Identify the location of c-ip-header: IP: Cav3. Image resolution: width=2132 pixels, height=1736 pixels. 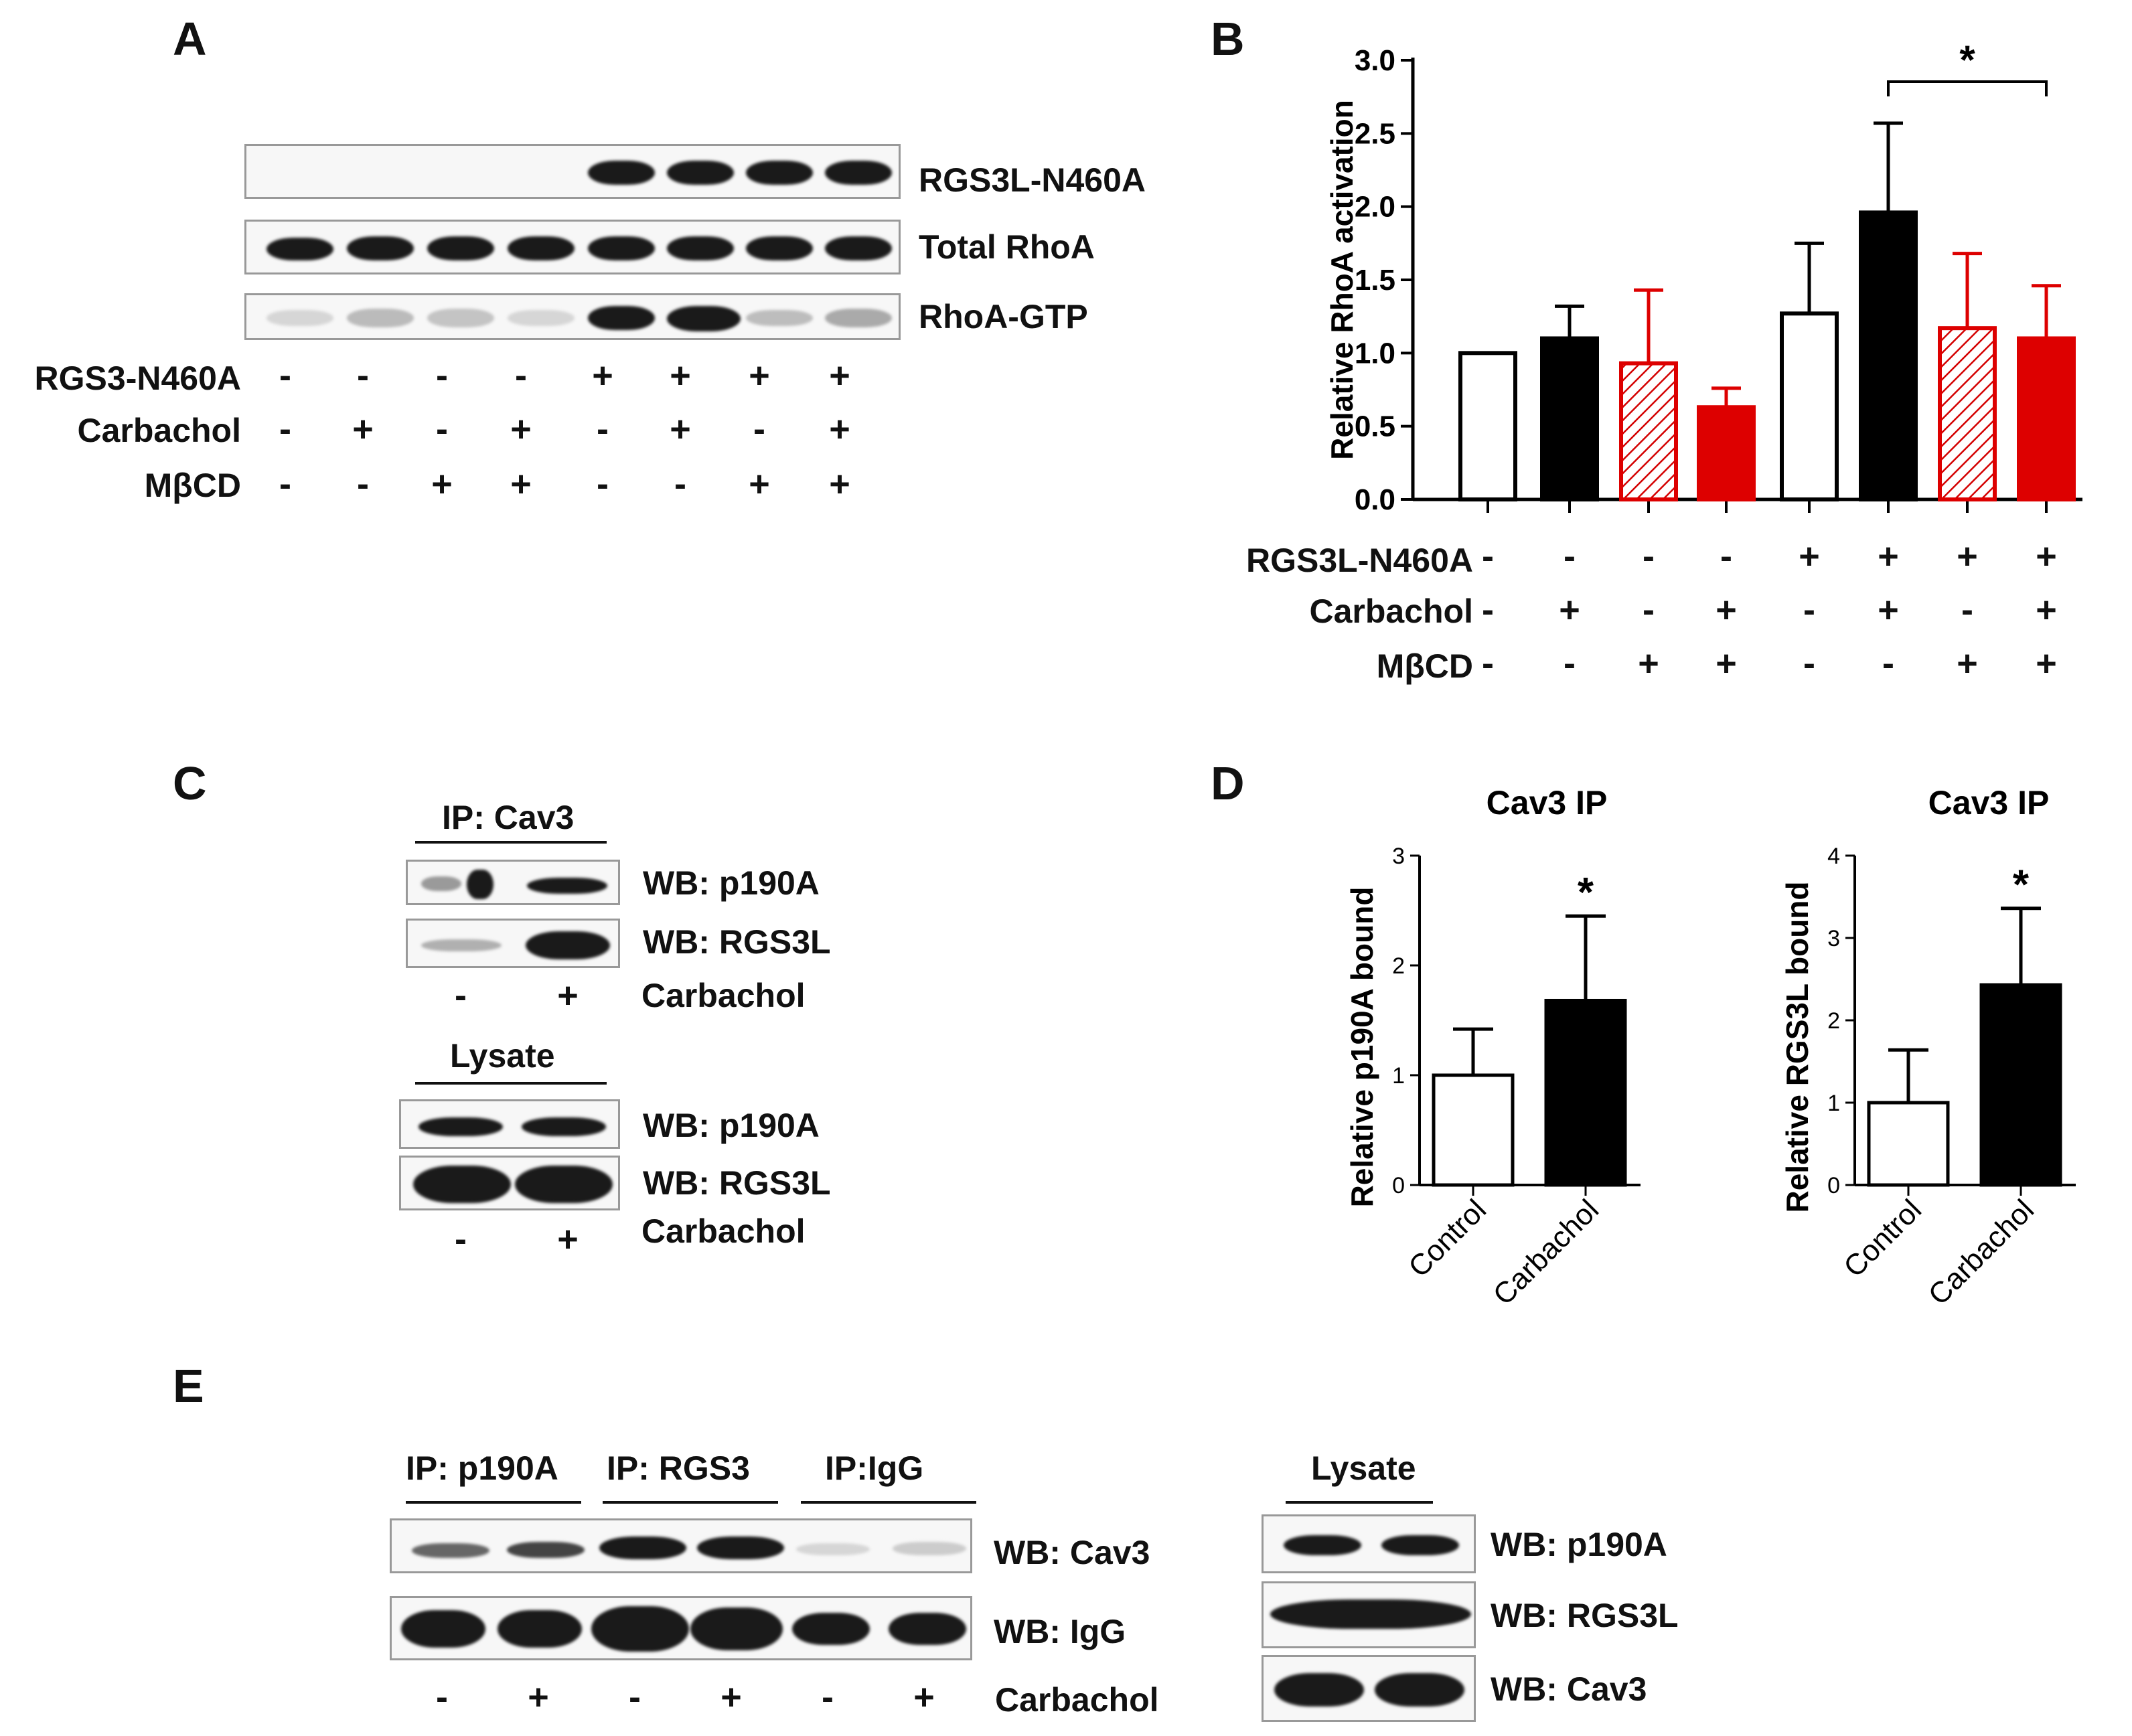
(508, 818).